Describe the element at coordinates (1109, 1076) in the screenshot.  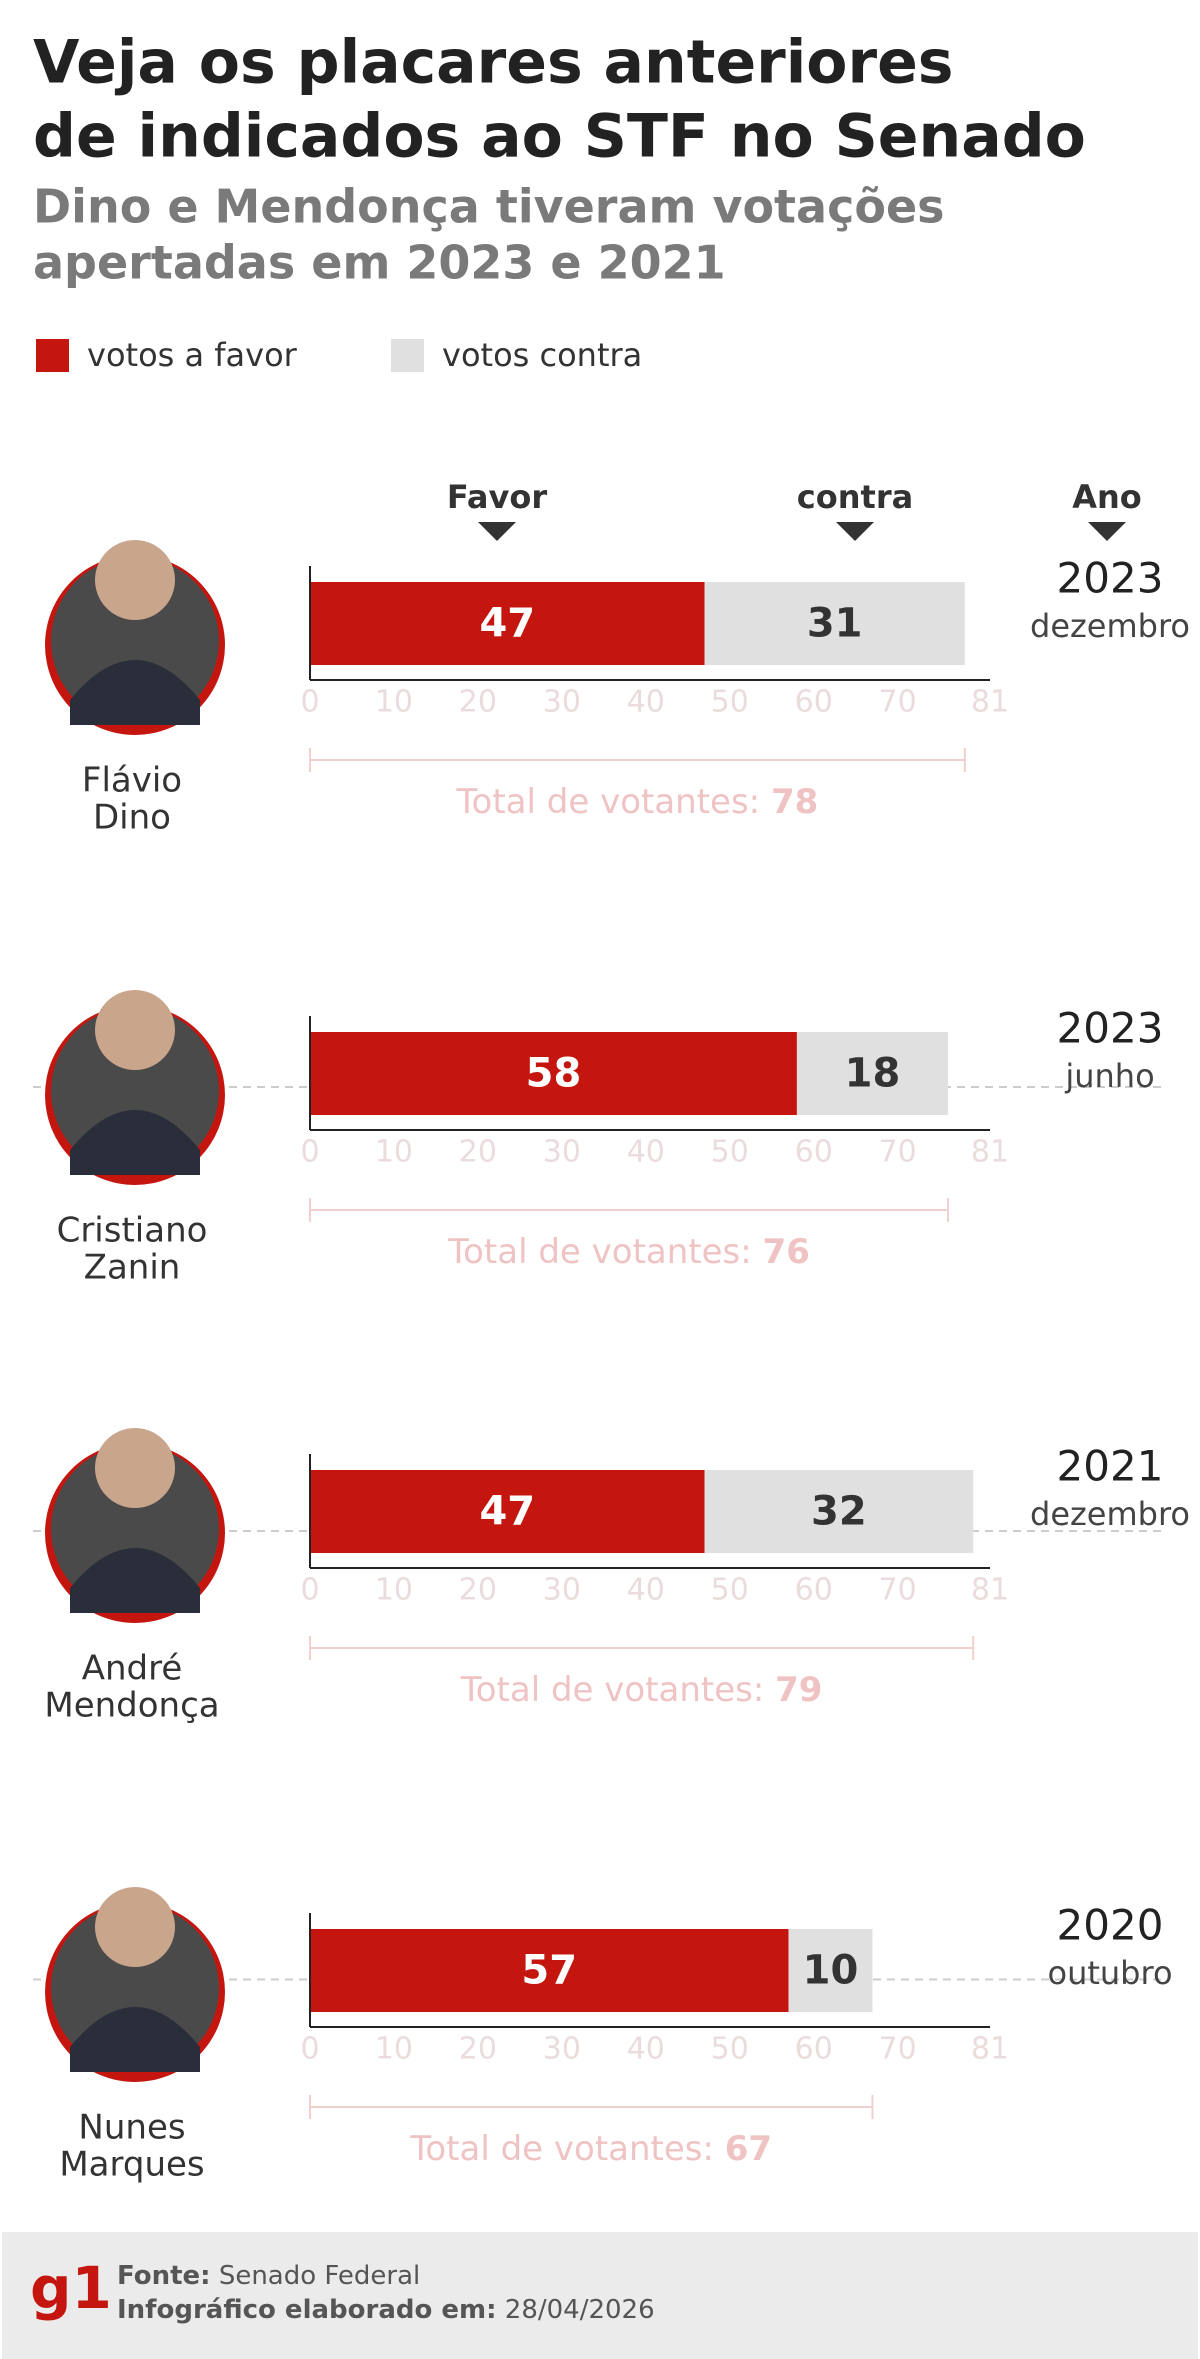
I see `month: junho` at that location.